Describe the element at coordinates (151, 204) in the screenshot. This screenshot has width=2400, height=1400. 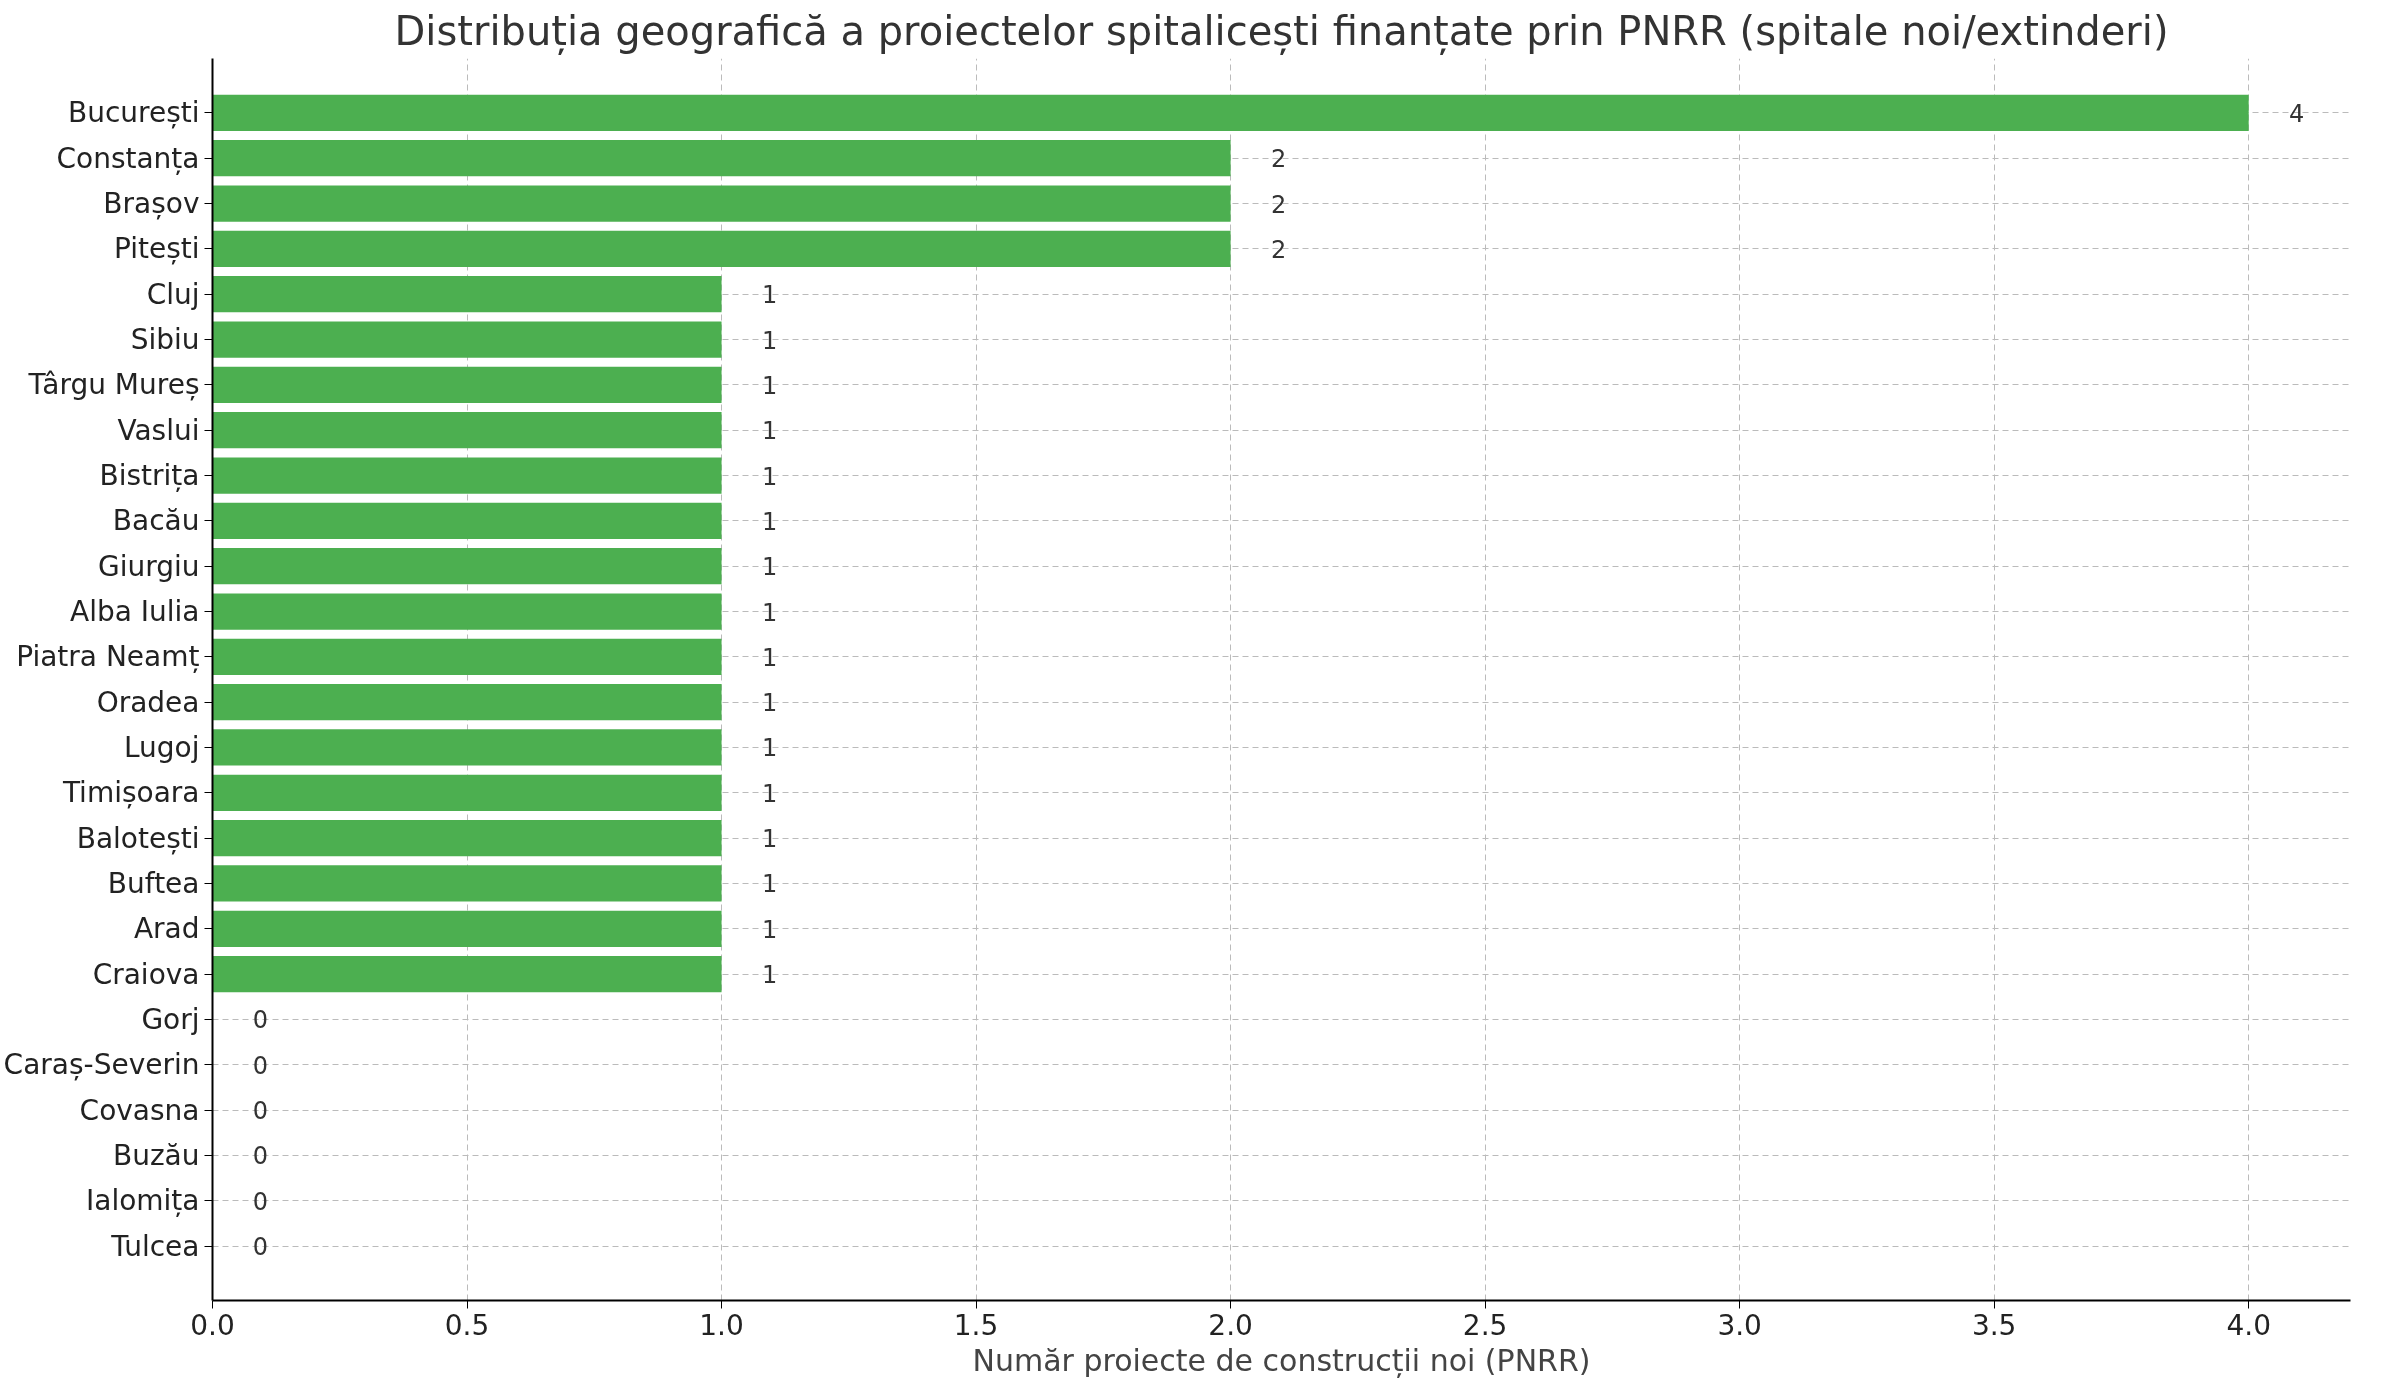
I see `y-tick-label: Brașov` at that location.